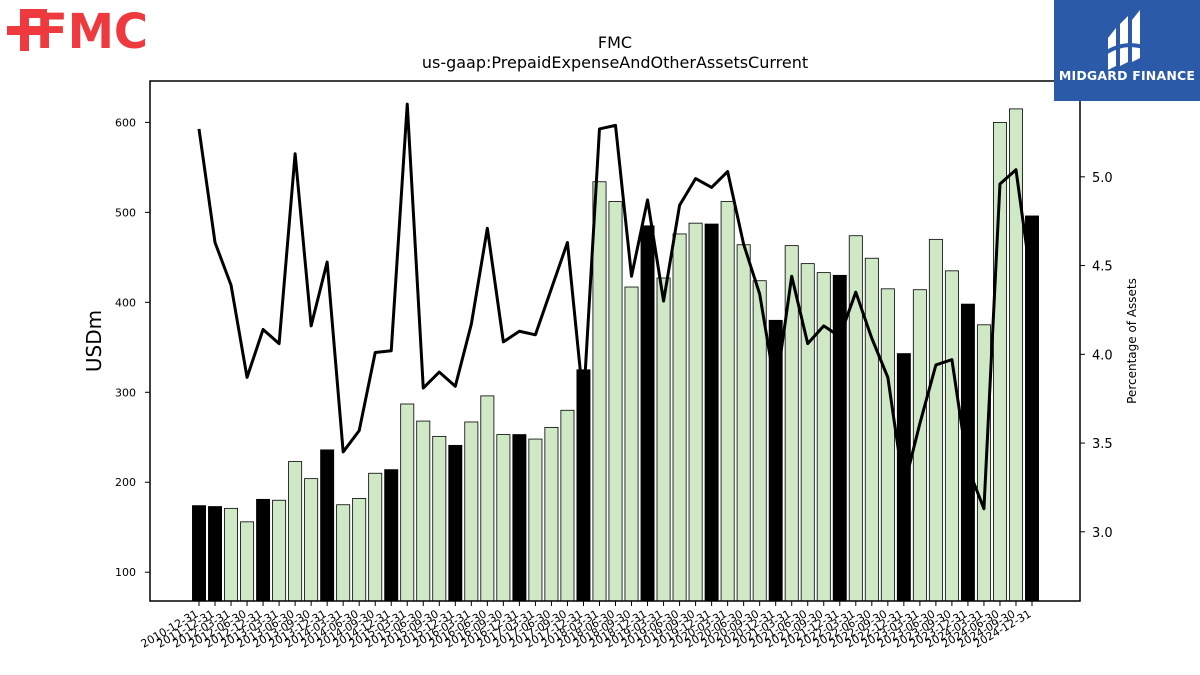  Describe the element at coordinates (1102, 444) in the screenshot. I see `y2-tick-label: 3.5` at that location.